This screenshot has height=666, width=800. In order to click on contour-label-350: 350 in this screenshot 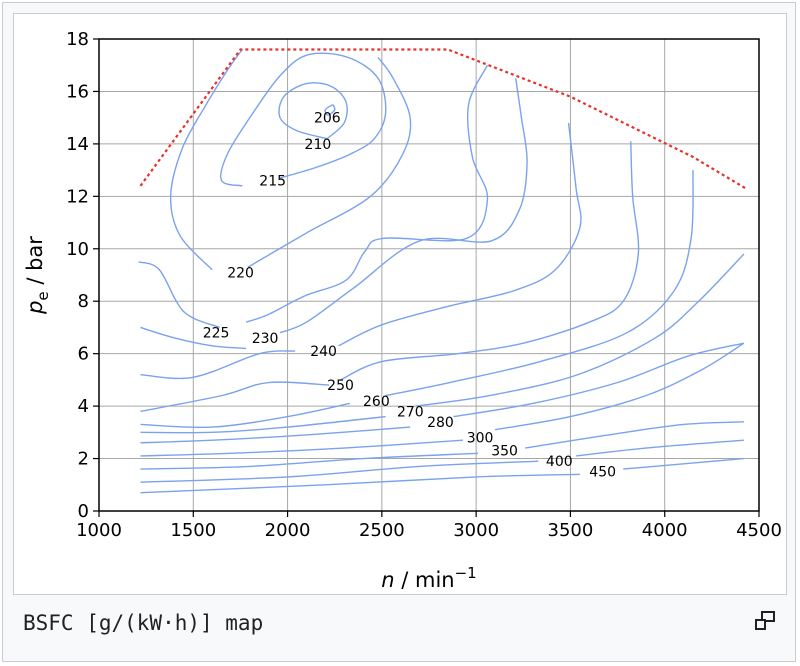, I will do `click(504, 452)`.